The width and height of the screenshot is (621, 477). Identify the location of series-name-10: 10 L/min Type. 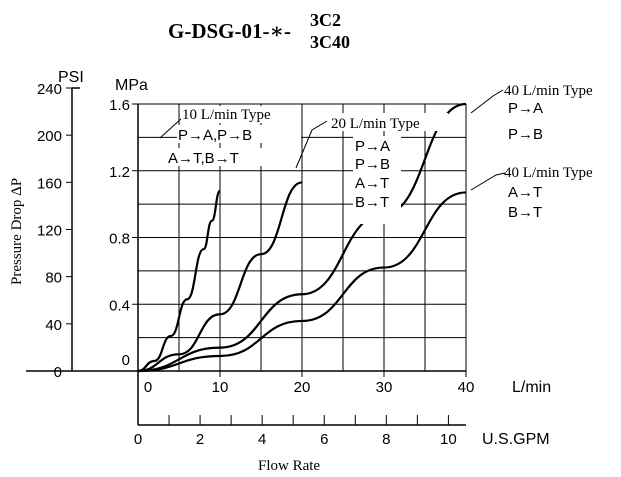
(226, 115).